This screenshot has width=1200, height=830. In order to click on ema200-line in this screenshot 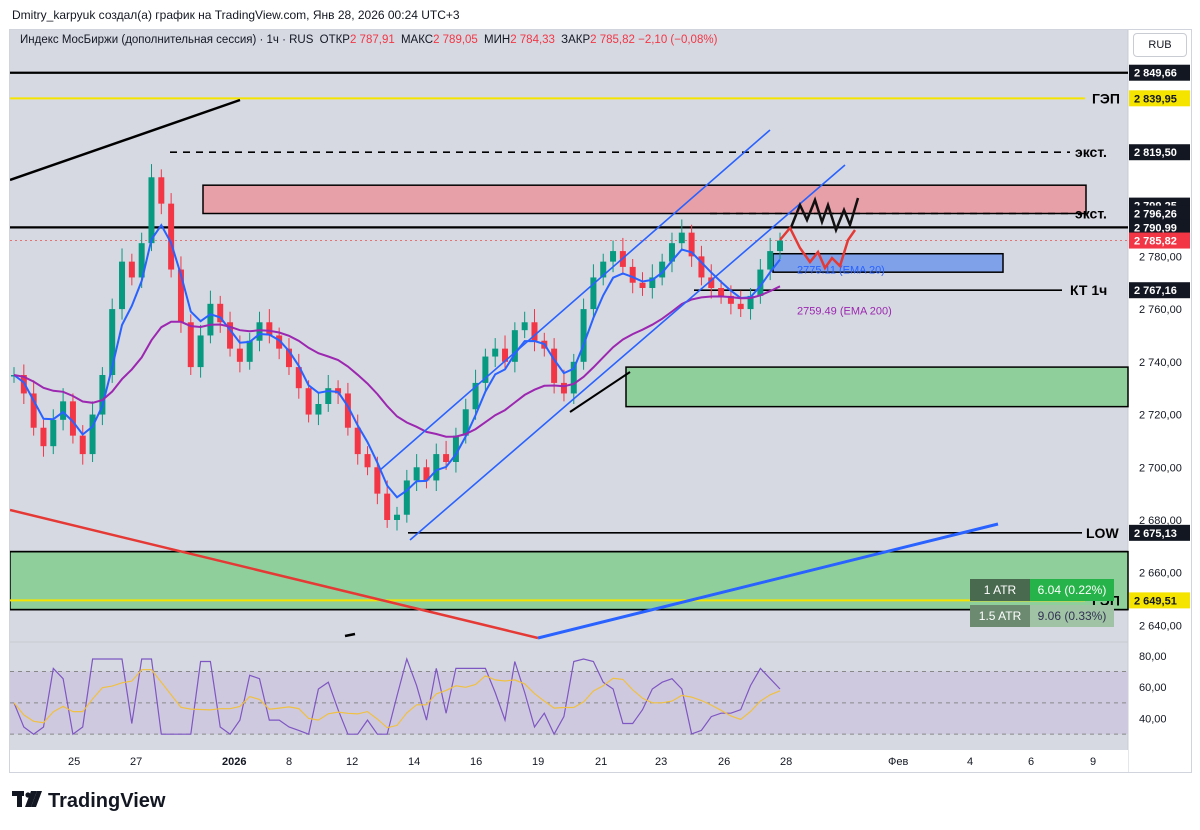, I will do `click(397, 361)`.